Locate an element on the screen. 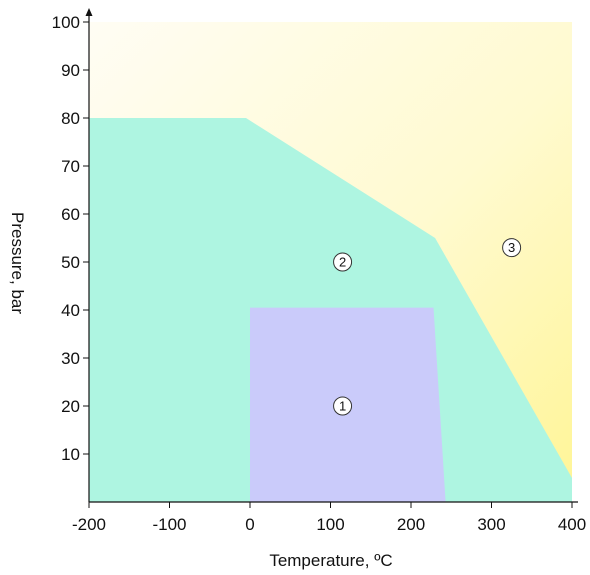  x-tick-label: 100 is located at coordinates (330, 524).